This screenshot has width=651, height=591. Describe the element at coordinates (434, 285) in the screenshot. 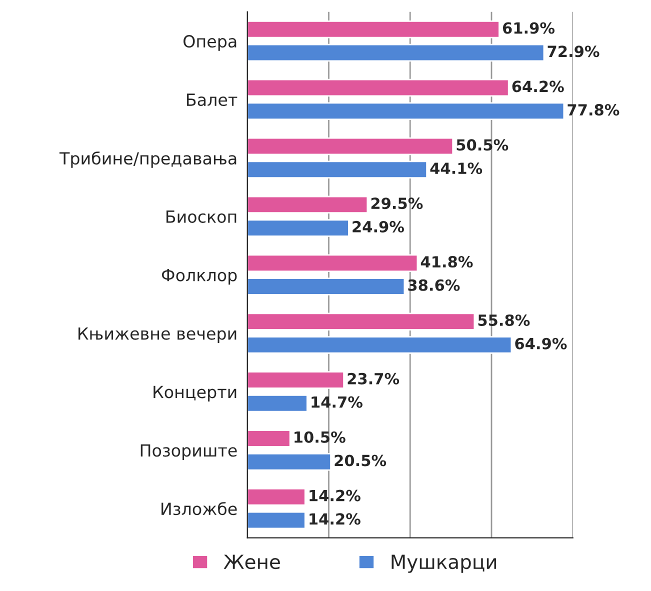

I see `data-label: 38.6%` at that location.